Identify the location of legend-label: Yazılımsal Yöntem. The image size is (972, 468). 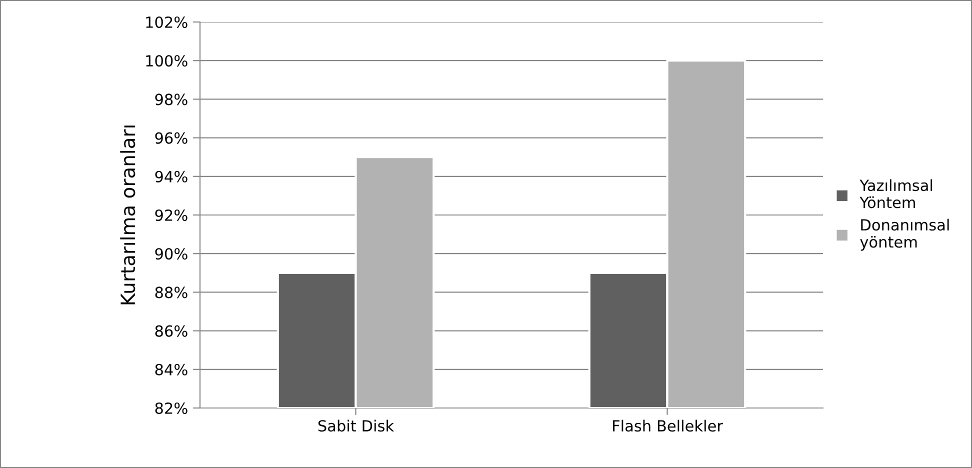
(896, 193).